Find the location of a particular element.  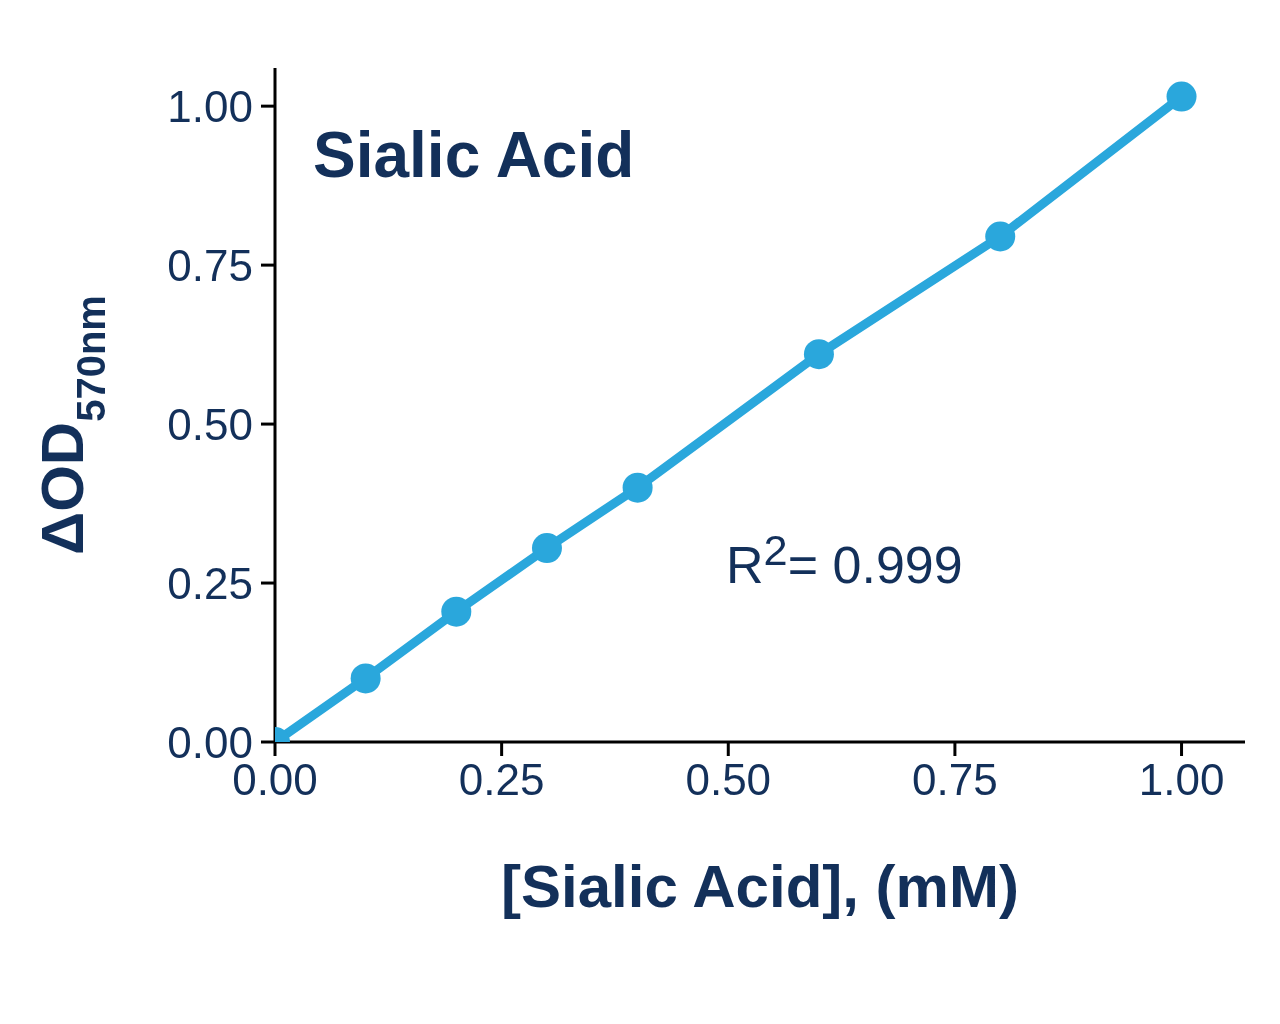

annotation: R$^{2}$= 0.999 is located at coordinates (844, 561).